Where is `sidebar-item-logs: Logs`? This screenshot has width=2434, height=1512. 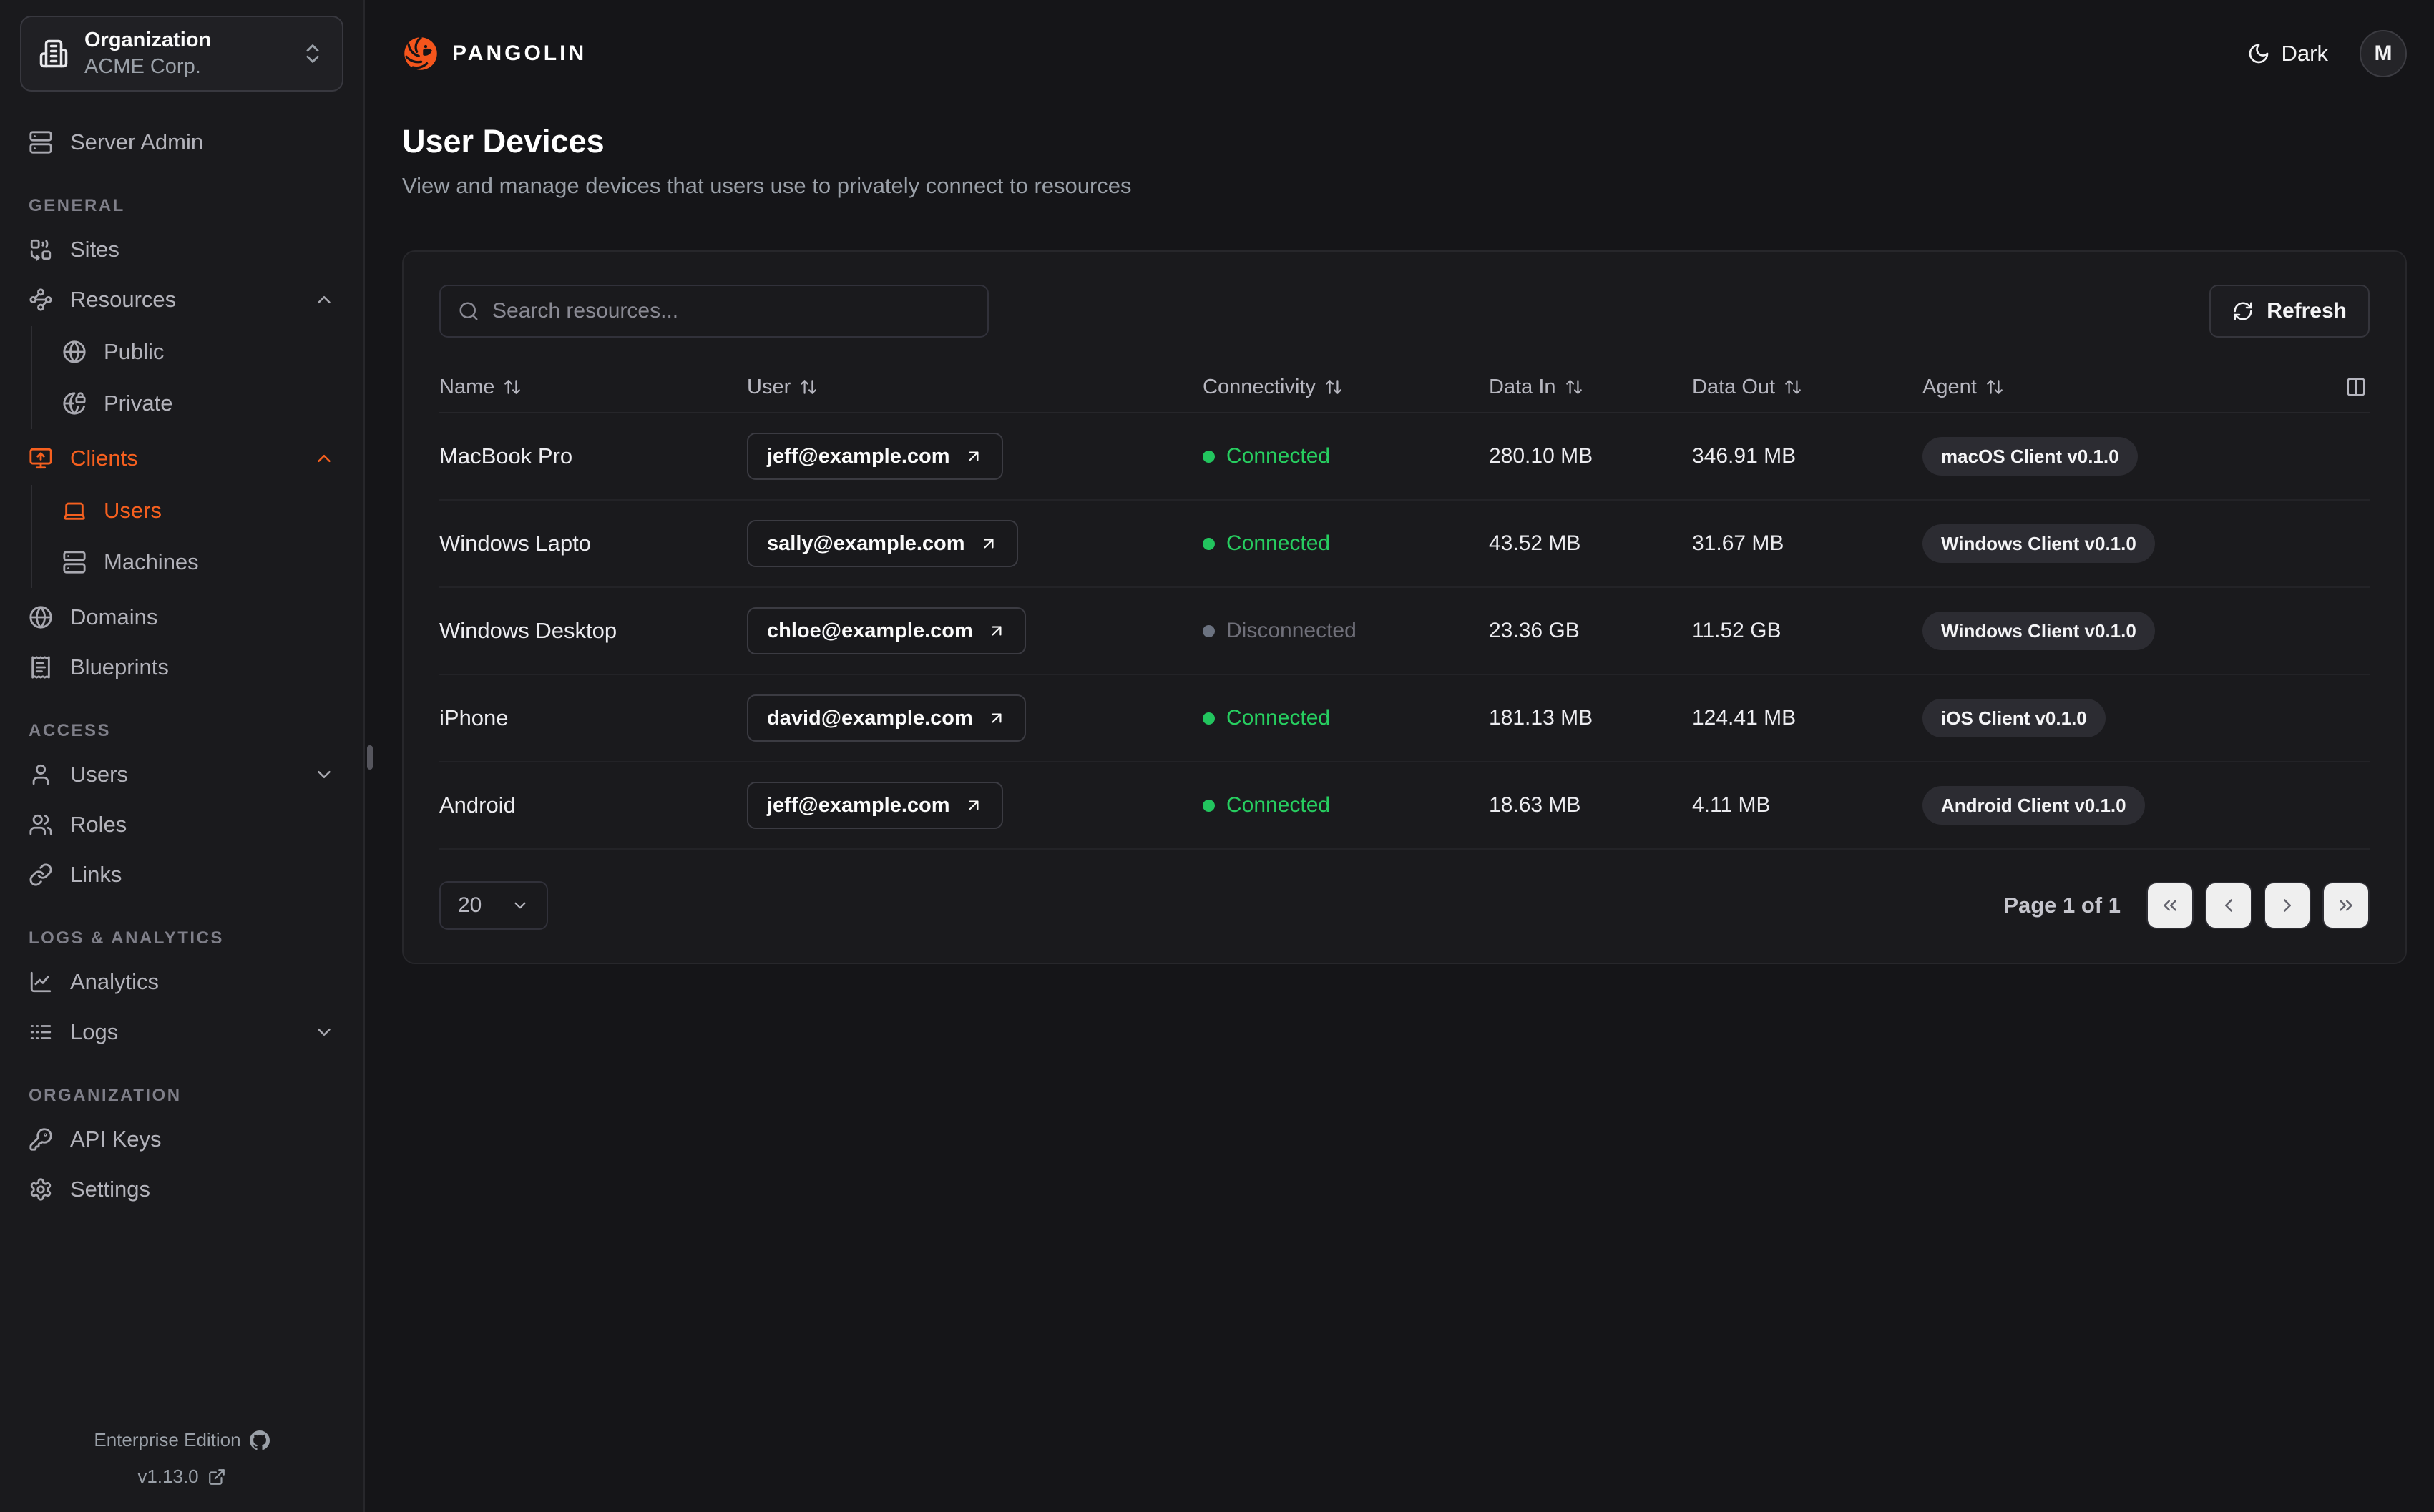 sidebar-item-logs: Logs is located at coordinates (181, 1032).